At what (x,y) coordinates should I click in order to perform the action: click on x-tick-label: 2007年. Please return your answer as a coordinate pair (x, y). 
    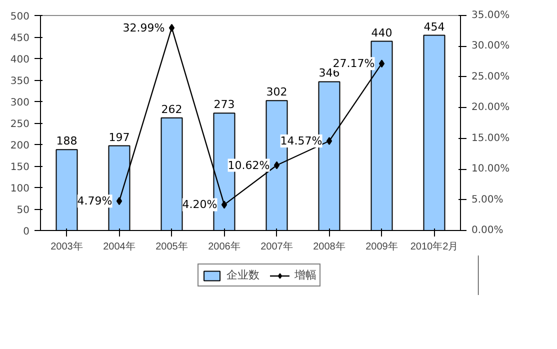
    Looking at the image, I should click on (276, 246).